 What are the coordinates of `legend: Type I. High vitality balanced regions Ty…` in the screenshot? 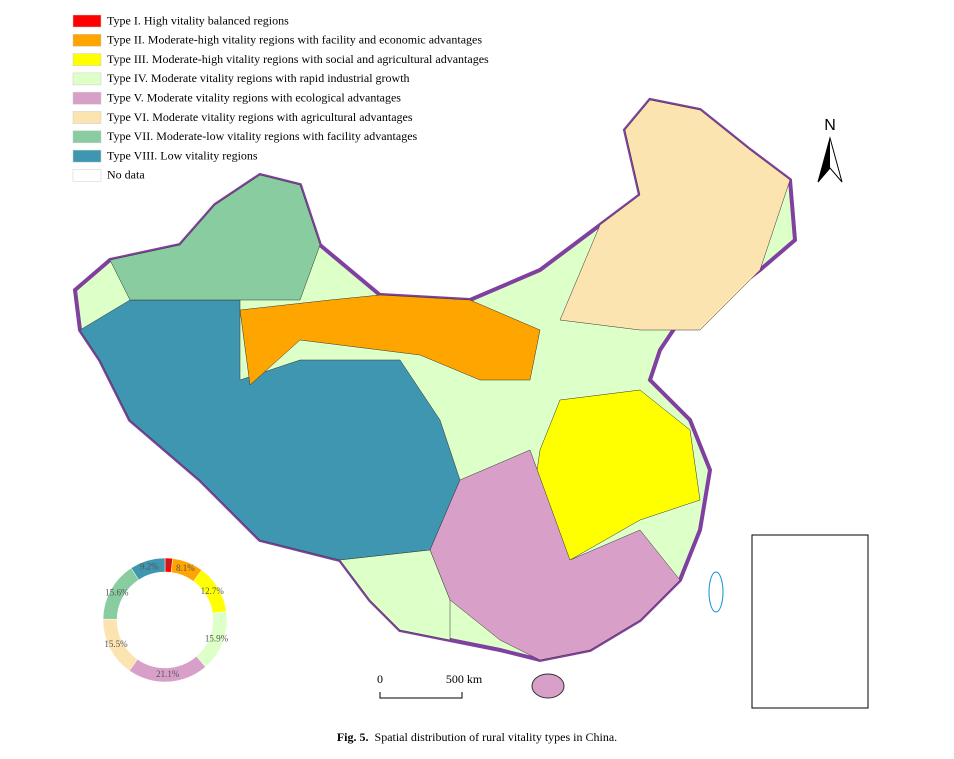 It's located at (280, 97).